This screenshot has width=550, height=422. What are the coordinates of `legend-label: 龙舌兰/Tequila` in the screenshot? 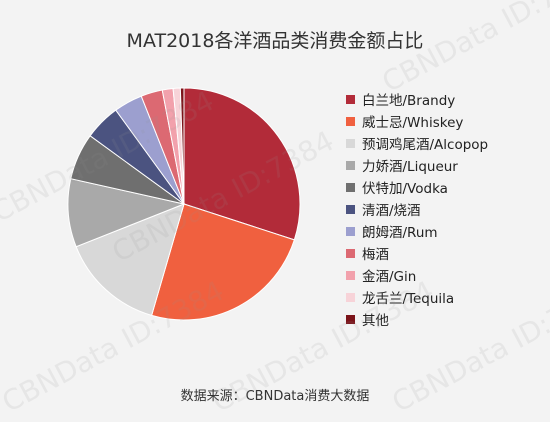 It's located at (408, 299).